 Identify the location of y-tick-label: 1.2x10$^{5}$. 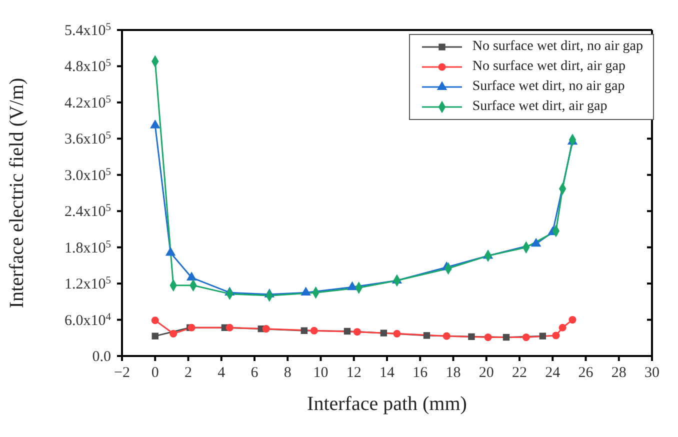
(87, 284).